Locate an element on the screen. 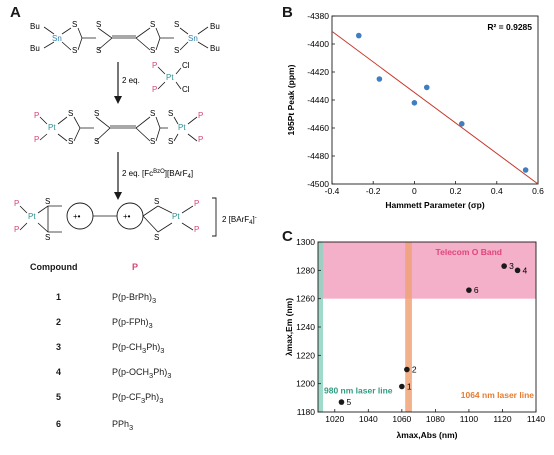 The height and width of the screenshot is (455, 554). x-tick-label: 0.4 is located at coordinates (497, 191).